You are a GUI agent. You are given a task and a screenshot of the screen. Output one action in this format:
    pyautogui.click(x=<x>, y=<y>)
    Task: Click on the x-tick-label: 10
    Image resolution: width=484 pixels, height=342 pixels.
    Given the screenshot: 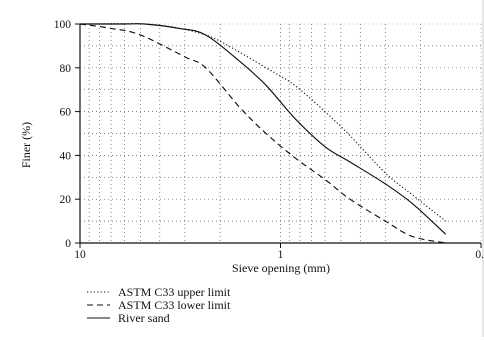 What is the action you would take?
    pyautogui.click(x=80, y=255)
    